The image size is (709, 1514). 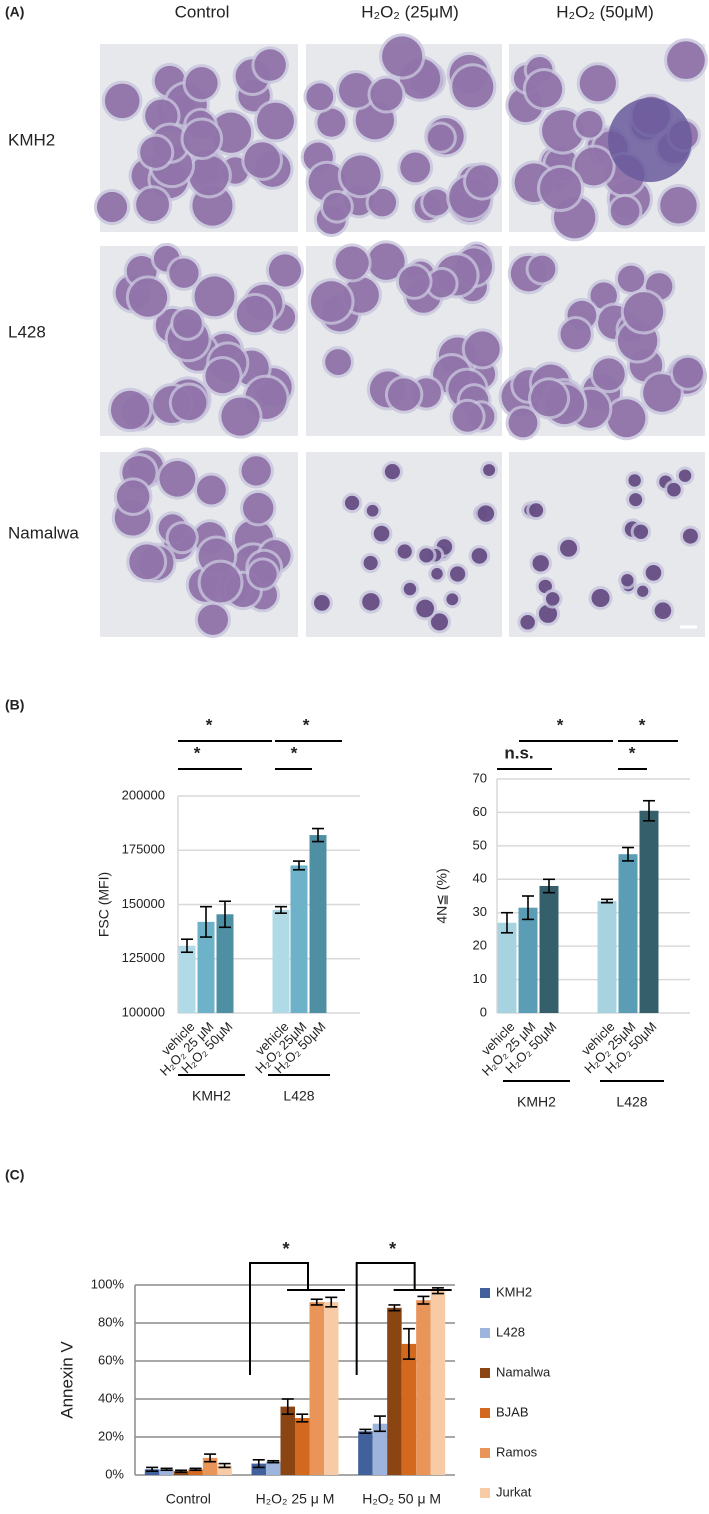 I want to click on x-tick-label: Control, so click(x=188, y=1499).